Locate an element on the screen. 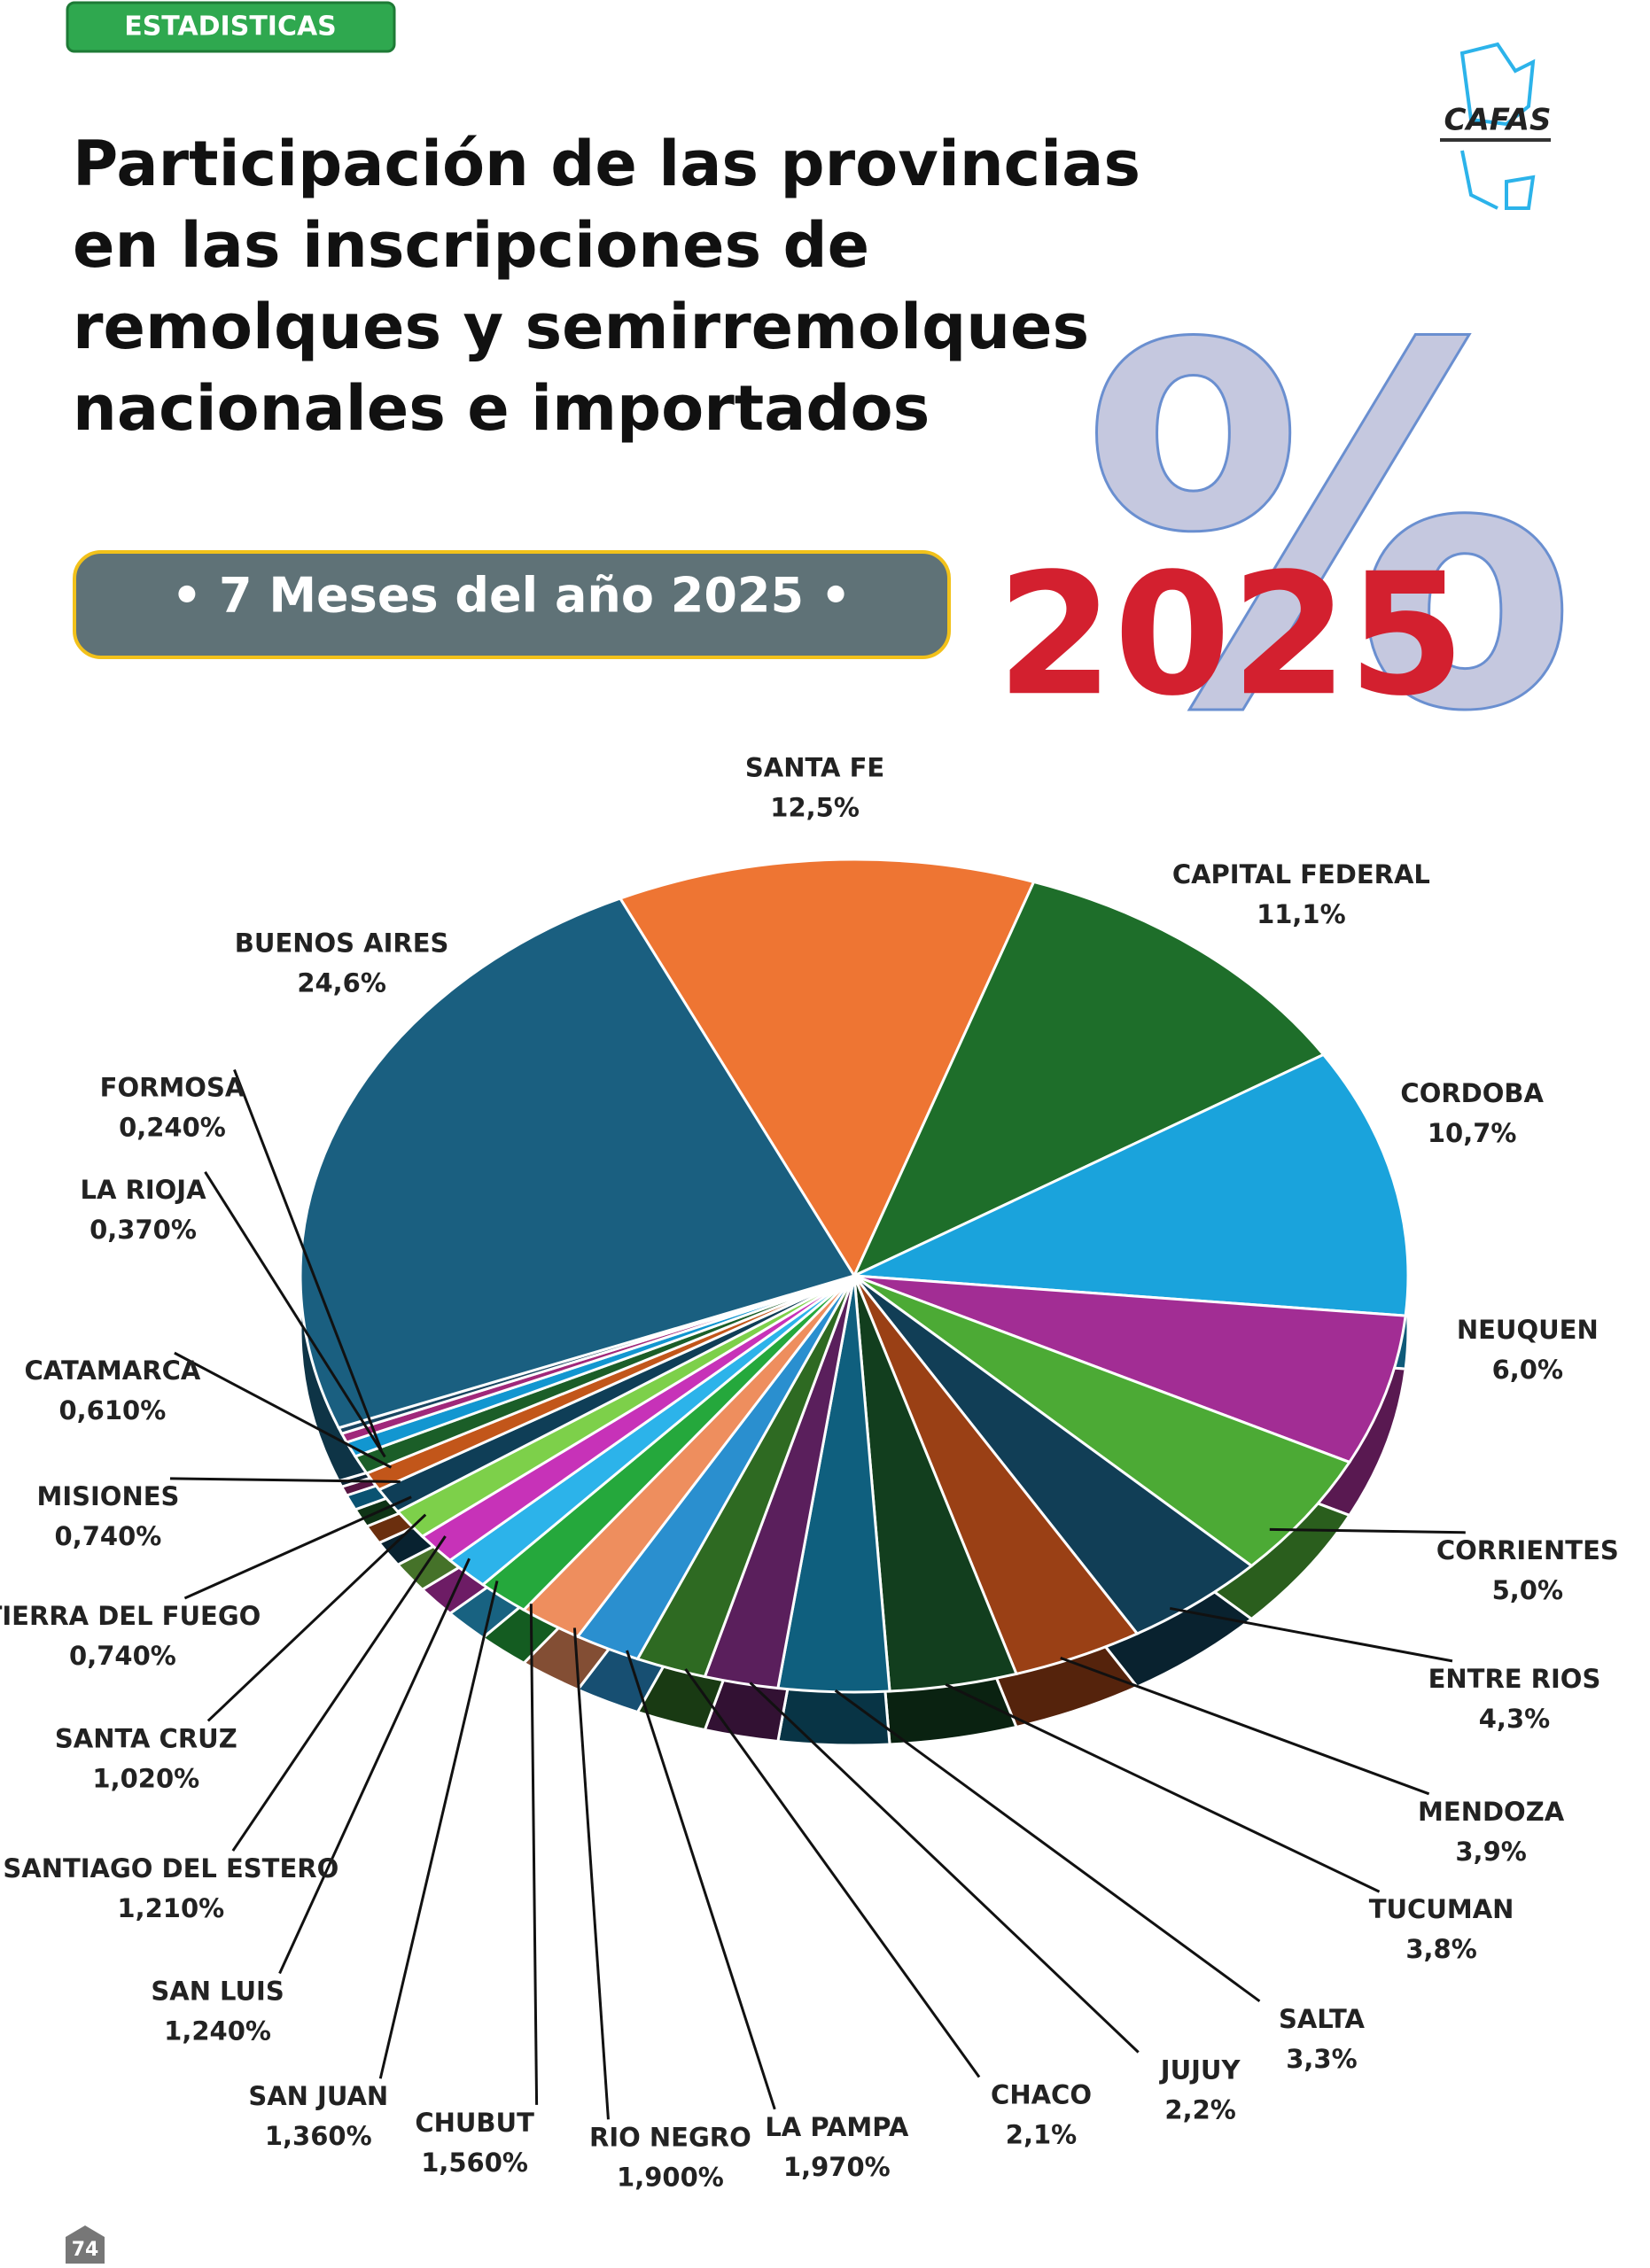 The height and width of the screenshot is (2268, 1650). title-line: Participación de las provincias is located at coordinates (606, 164).